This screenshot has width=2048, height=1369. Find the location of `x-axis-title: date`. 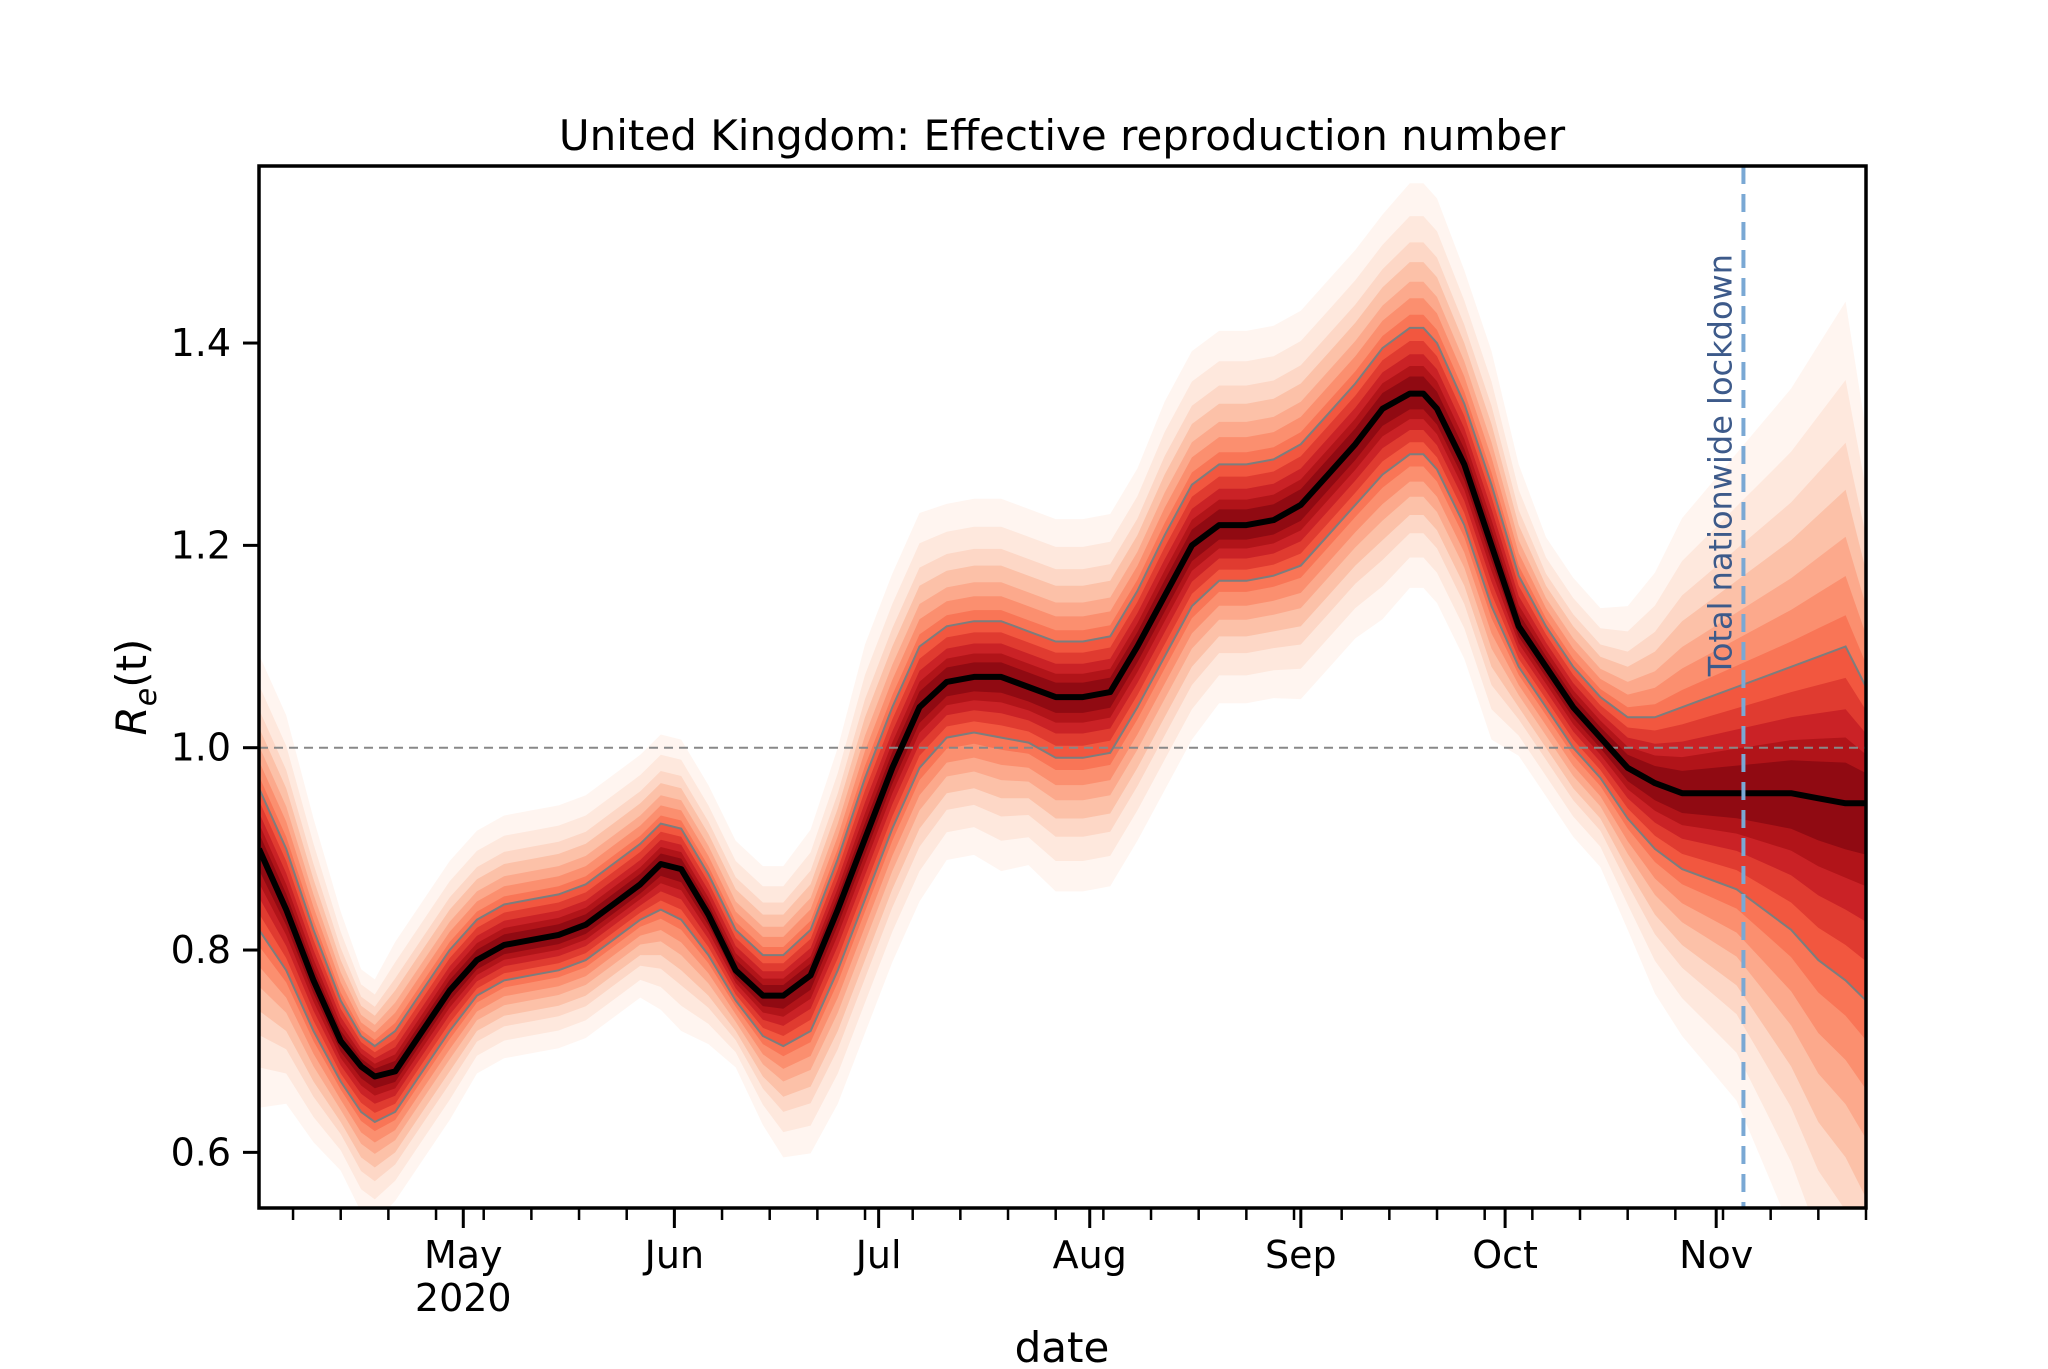

x-axis-title: date is located at coordinates (1062, 1344).